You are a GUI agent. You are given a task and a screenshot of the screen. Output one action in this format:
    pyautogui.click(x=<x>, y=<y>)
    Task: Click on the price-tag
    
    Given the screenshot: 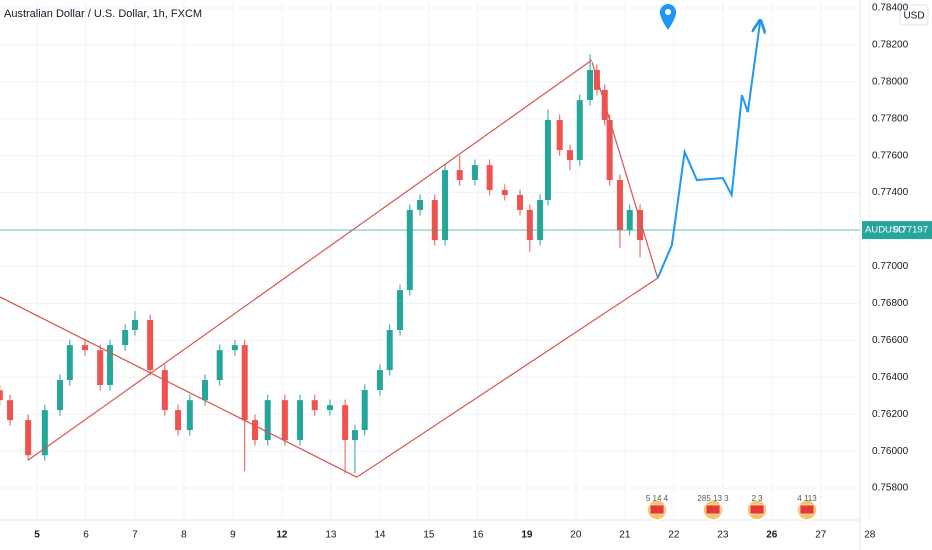 What is the action you would take?
    pyautogui.click(x=897, y=230)
    